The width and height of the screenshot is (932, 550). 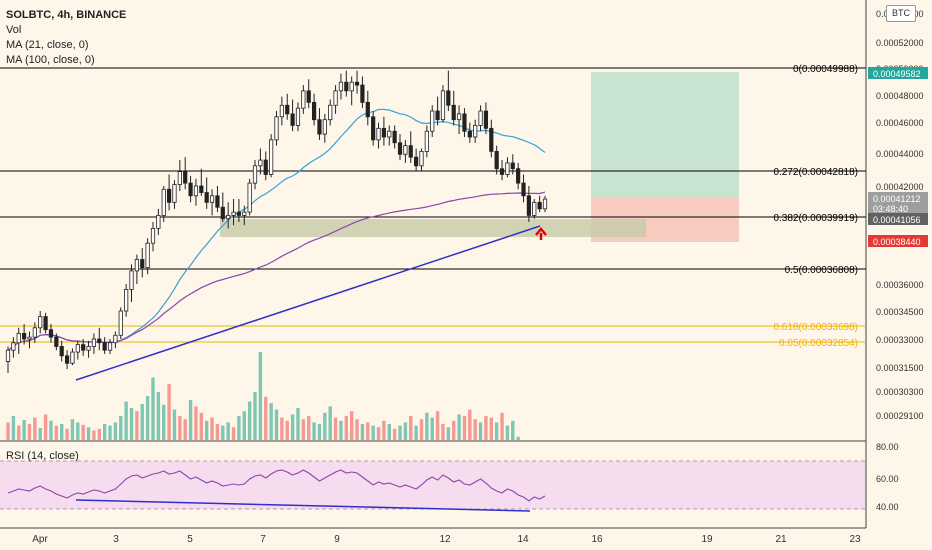 What do you see at coordinates (900, 96) in the screenshot?
I see `price-tick-label: 0.00048000` at bounding box center [900, 96].